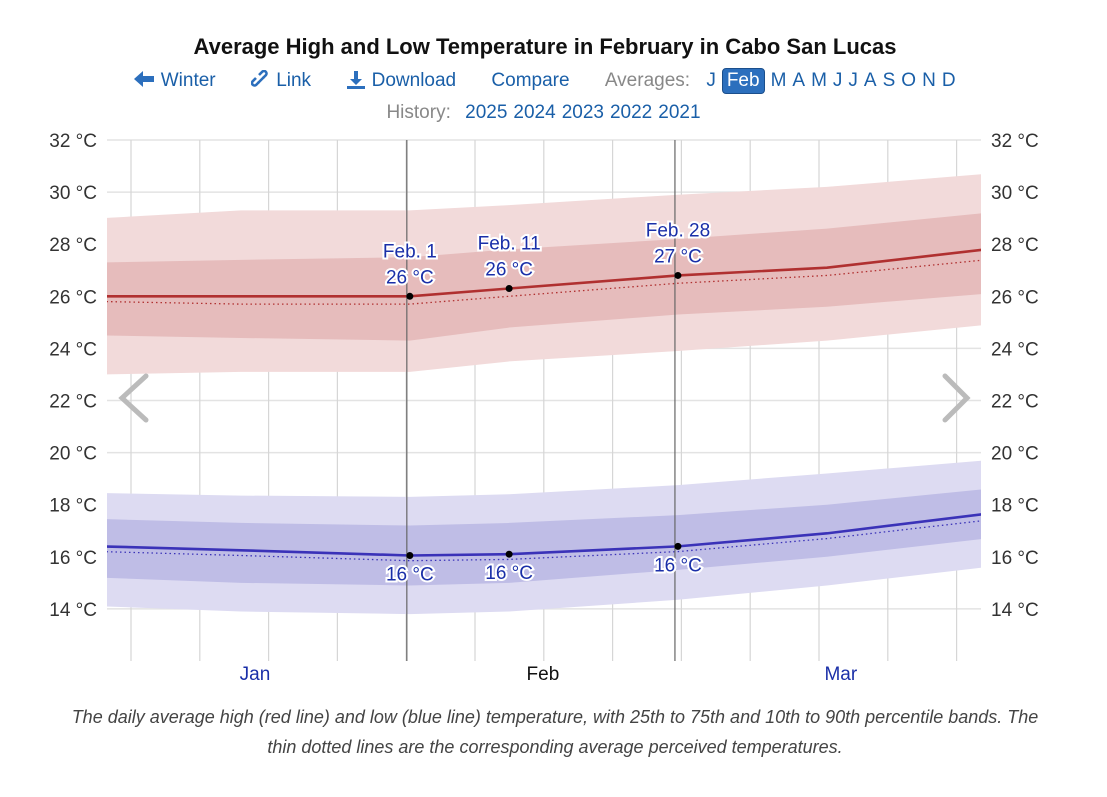  I want to click on history-year-2024: 2024, so click(534, 112).